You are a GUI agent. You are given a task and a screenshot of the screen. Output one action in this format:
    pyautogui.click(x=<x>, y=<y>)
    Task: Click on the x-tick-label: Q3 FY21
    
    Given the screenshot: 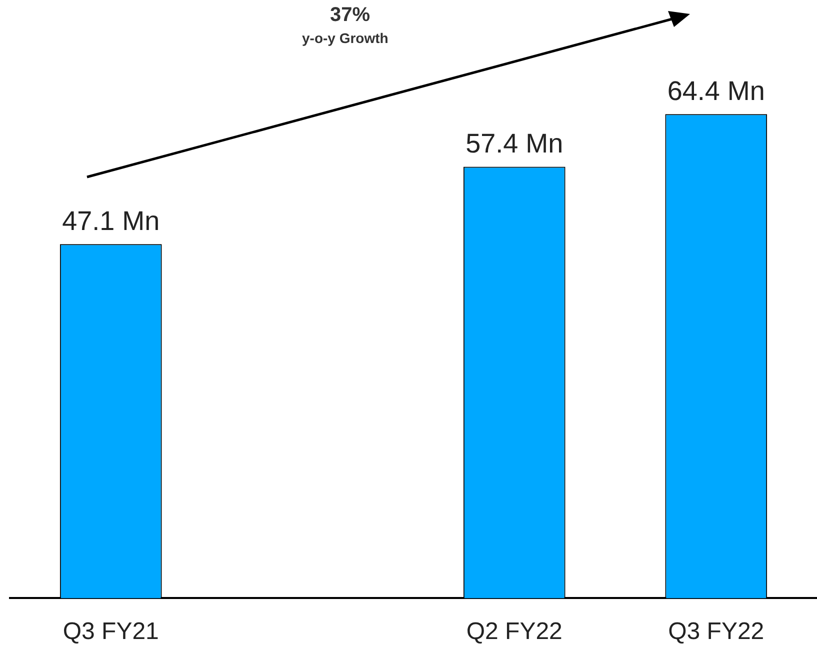 What is the action you would take?
    pyautogui.click(x=110, y=632)
    